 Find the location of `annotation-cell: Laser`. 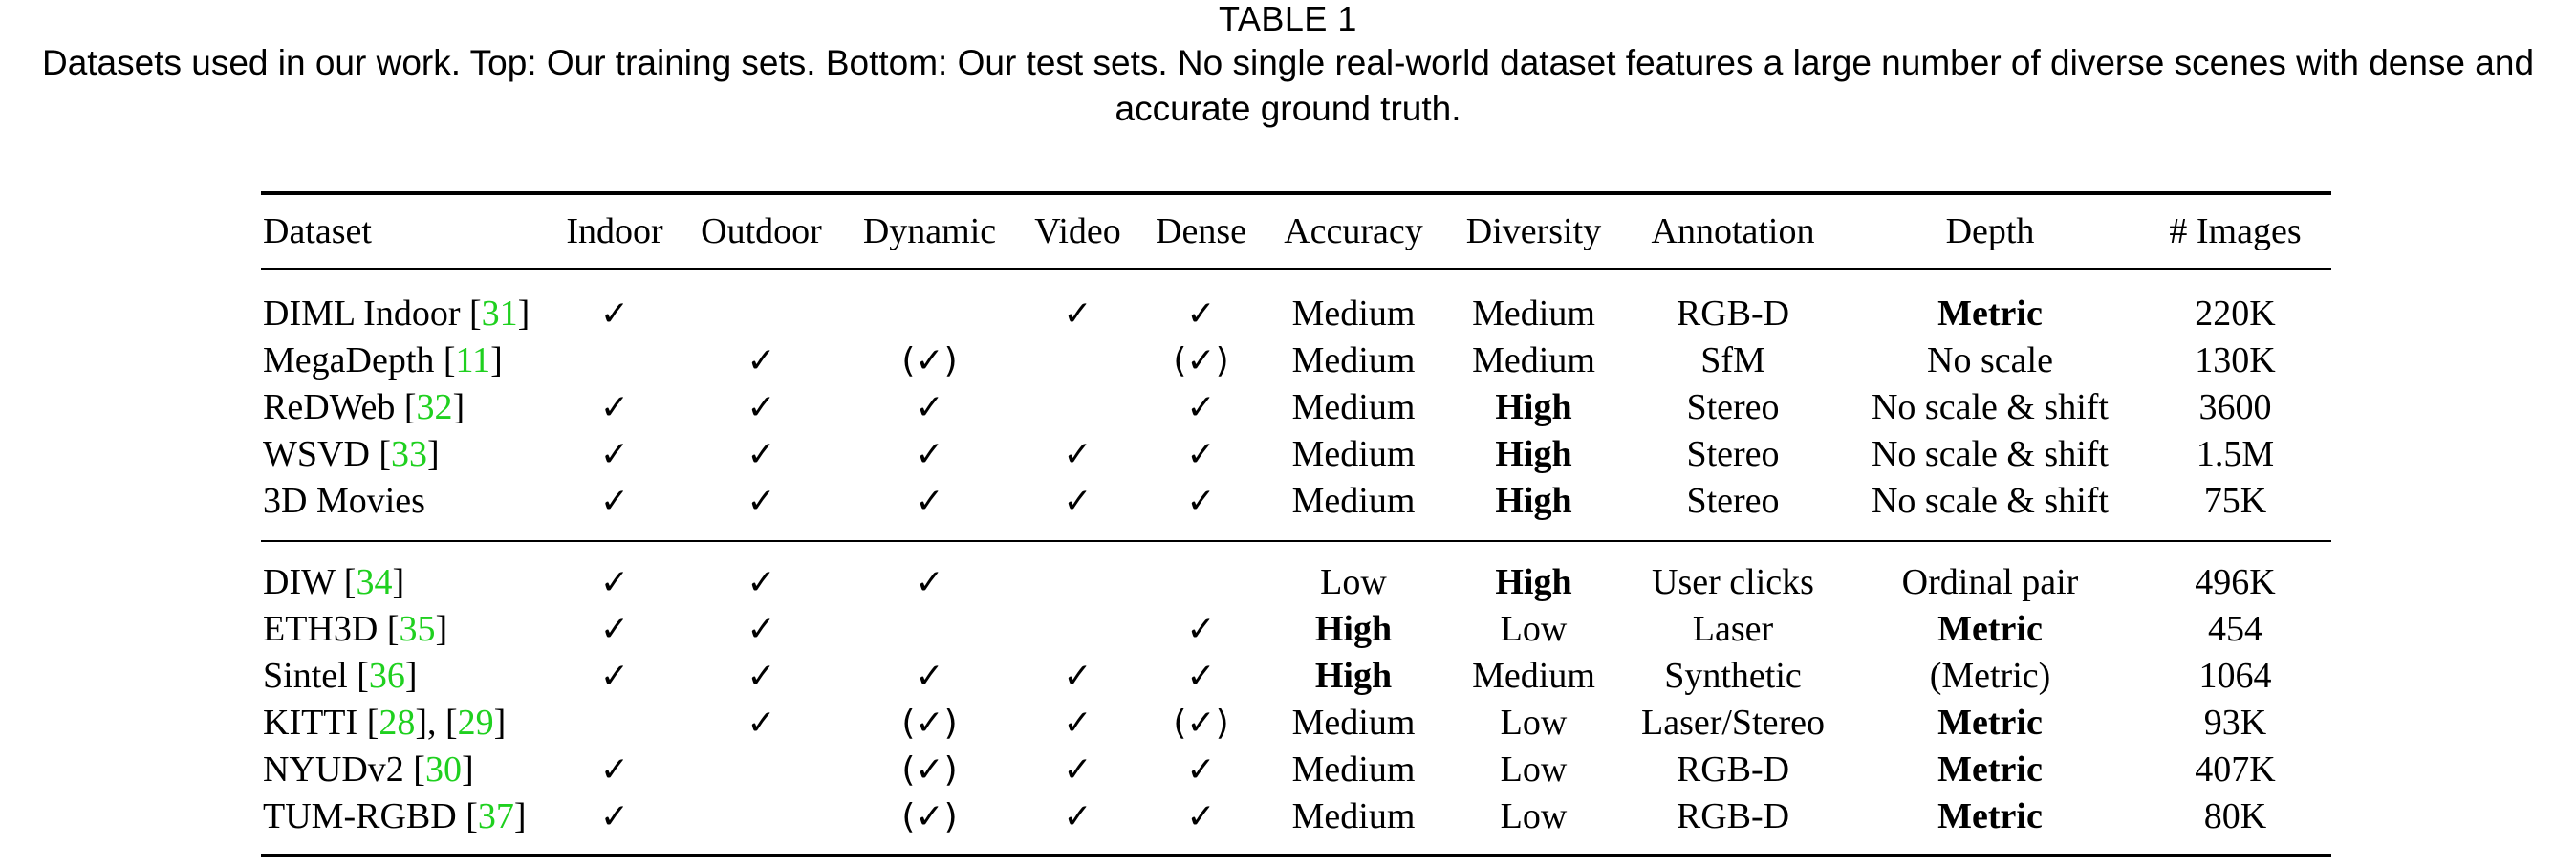

annotation-cell: Laser is located at coordinates (1733, 629).